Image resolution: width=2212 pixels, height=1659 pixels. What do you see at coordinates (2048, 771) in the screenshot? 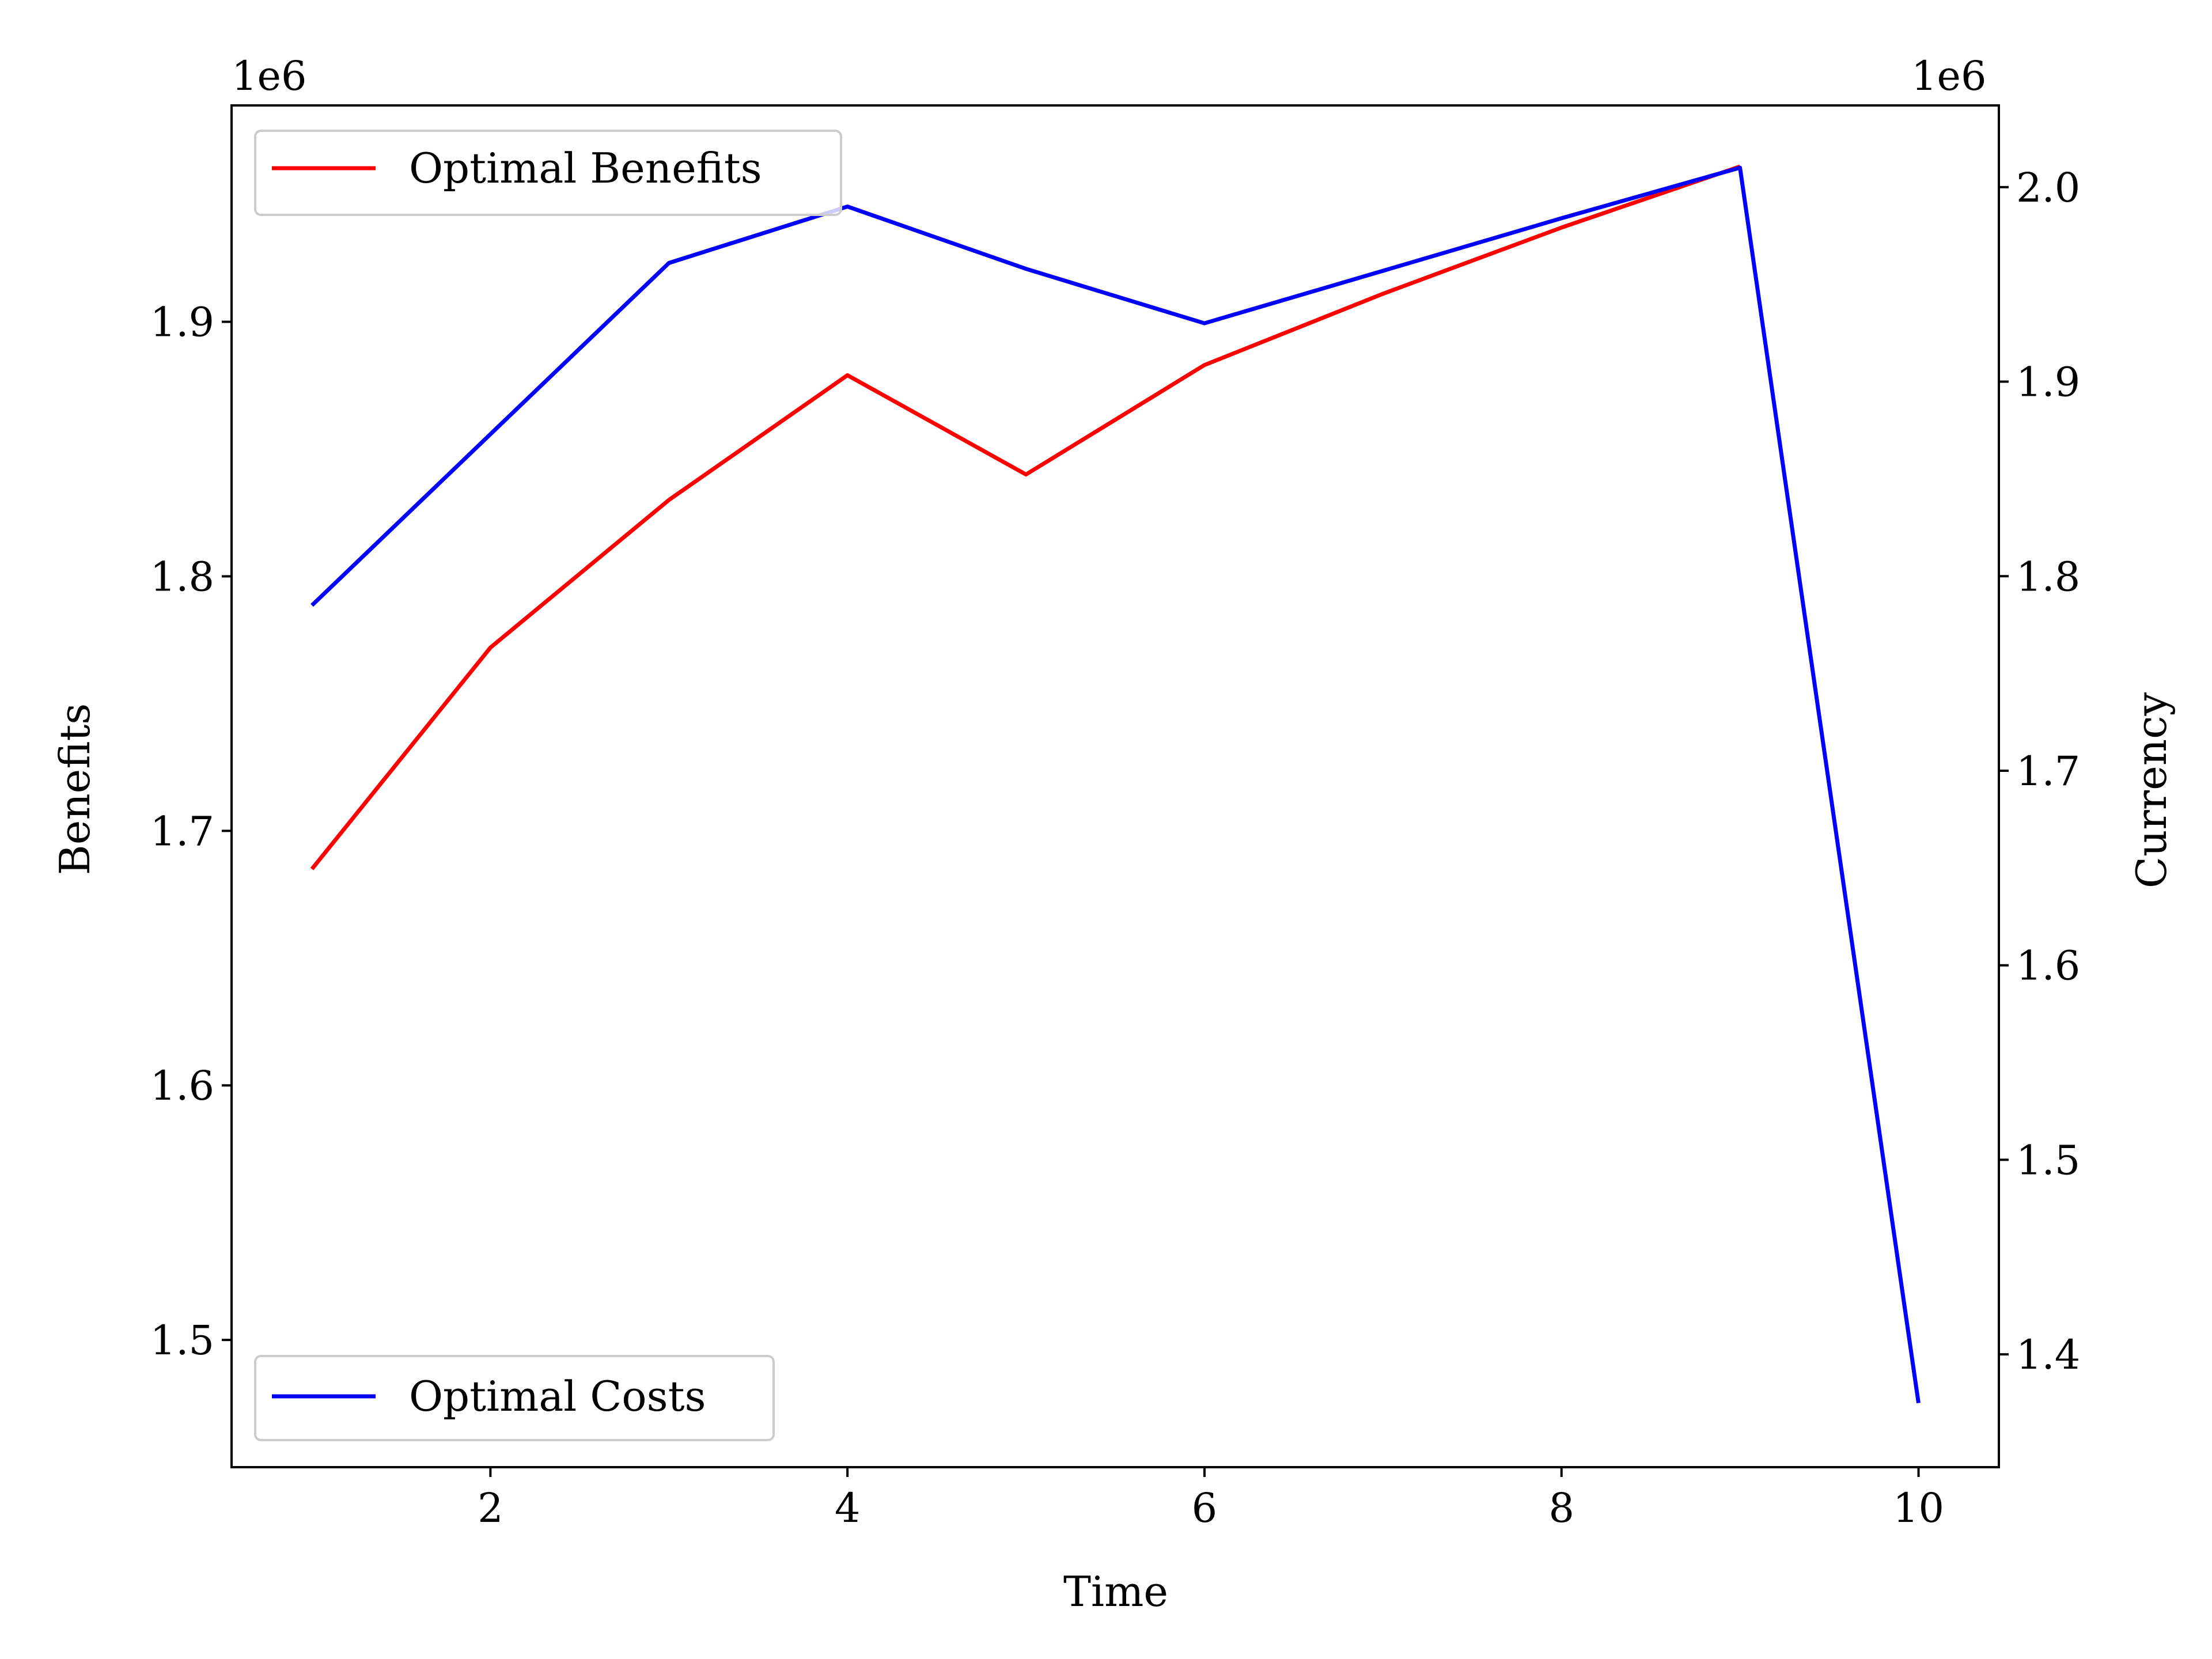
I see `right-y-tick-label: 1.7` at bounding box center [2048, 771].